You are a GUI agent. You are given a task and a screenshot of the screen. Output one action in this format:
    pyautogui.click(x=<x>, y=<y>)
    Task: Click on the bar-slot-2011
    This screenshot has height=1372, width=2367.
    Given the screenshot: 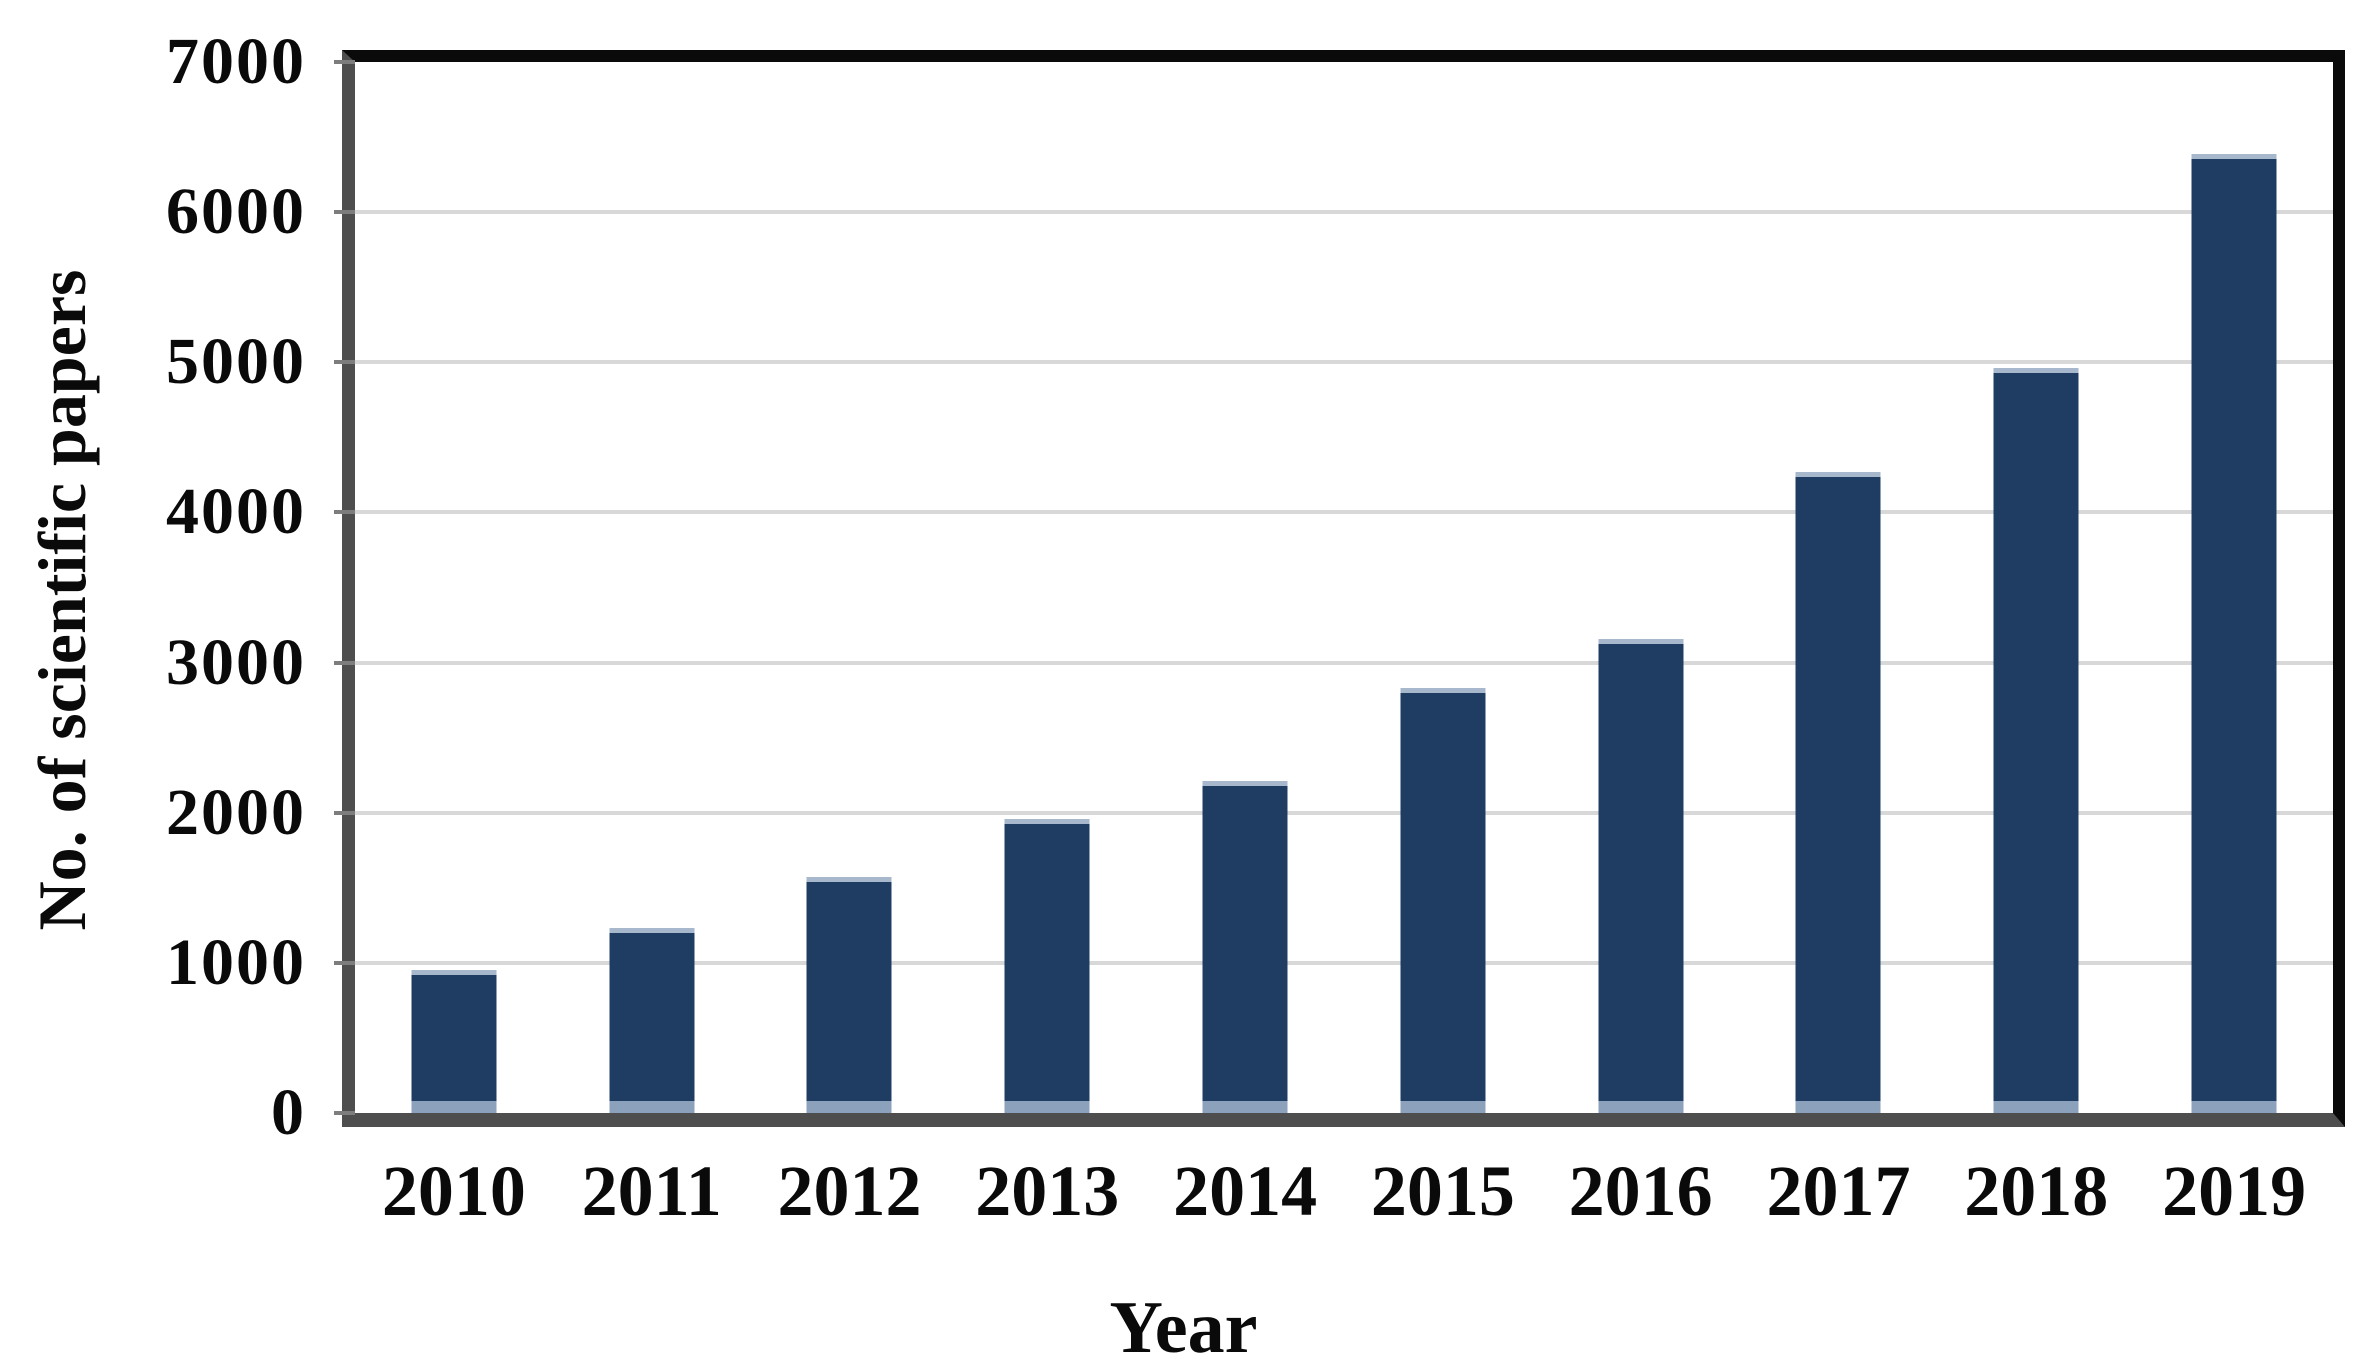 What is the action you would take?
    pyautogui.click(x=652, y=587)
    